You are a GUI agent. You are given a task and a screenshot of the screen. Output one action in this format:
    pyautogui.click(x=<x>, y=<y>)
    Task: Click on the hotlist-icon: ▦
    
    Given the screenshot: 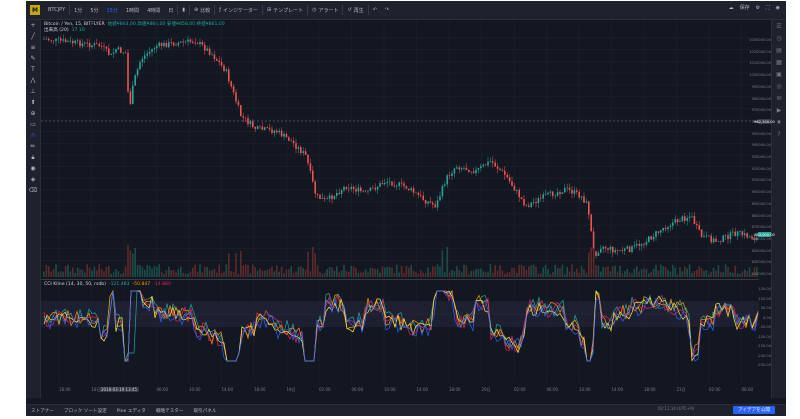 What is the action you would take?
    pyautogui.click(x=779, y=62)
    